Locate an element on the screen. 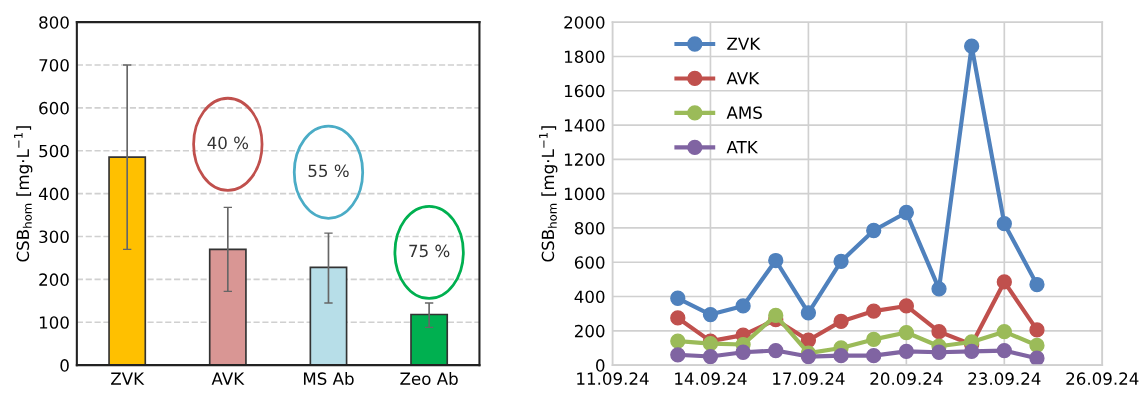 The height and width of the screenshot is (403, 1147). y-tick-label: 1800 is located at coordinates (584, 57).